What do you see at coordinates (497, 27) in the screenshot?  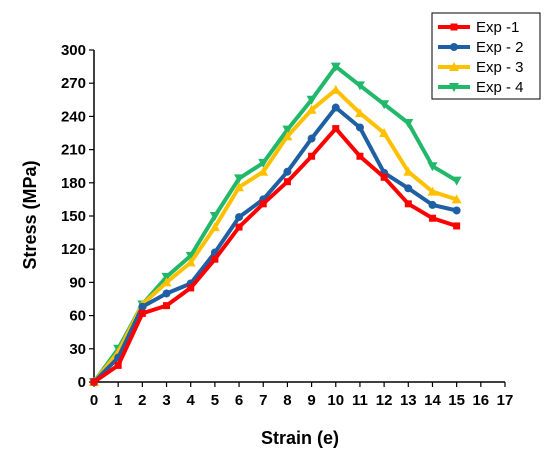 I see `legend-label: Exp -1` at bounding box center [497, 27].